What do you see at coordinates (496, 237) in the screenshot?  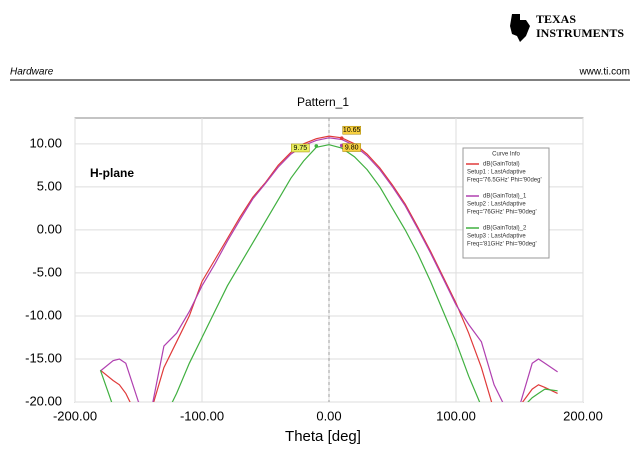 I see `legend-setup: Setup3 : LastAdaptive` at bounding box center [496, 237].